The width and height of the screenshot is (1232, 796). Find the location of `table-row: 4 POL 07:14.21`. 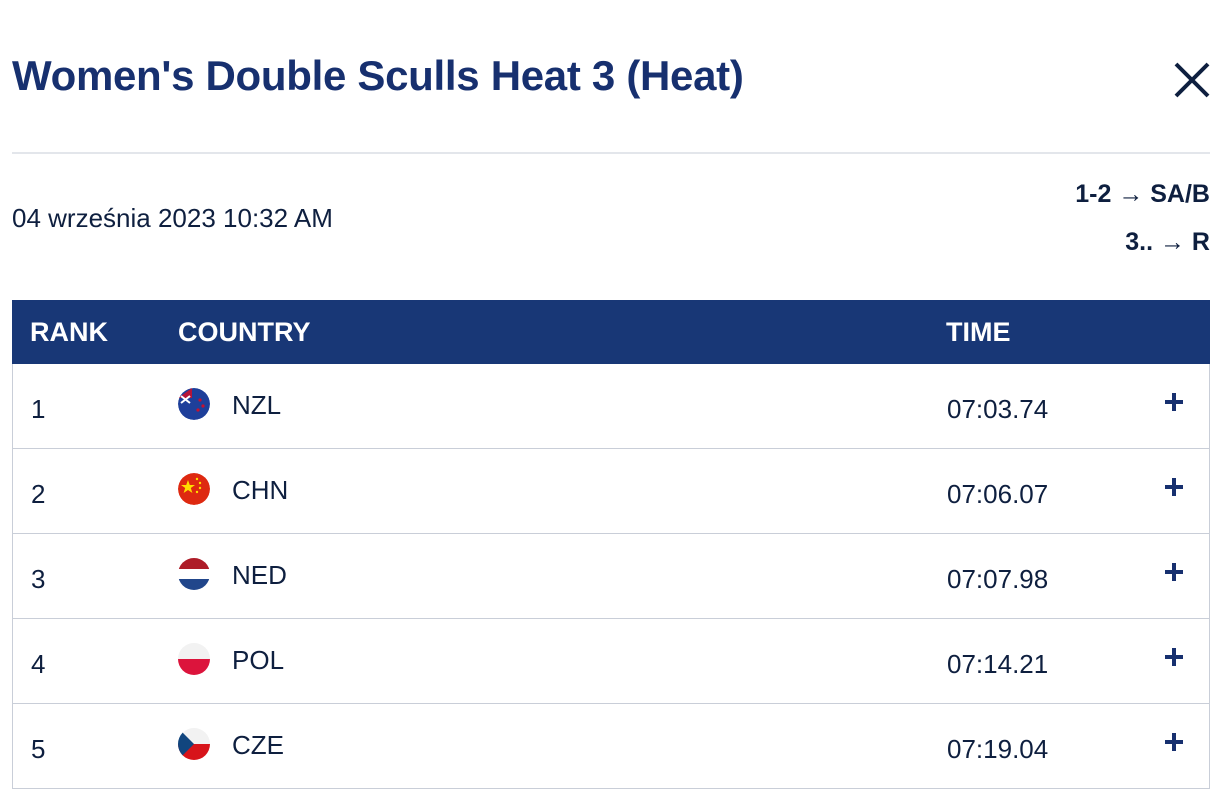

table-row: 4 POL 07:14.21 is located at coordinates (611, 661).